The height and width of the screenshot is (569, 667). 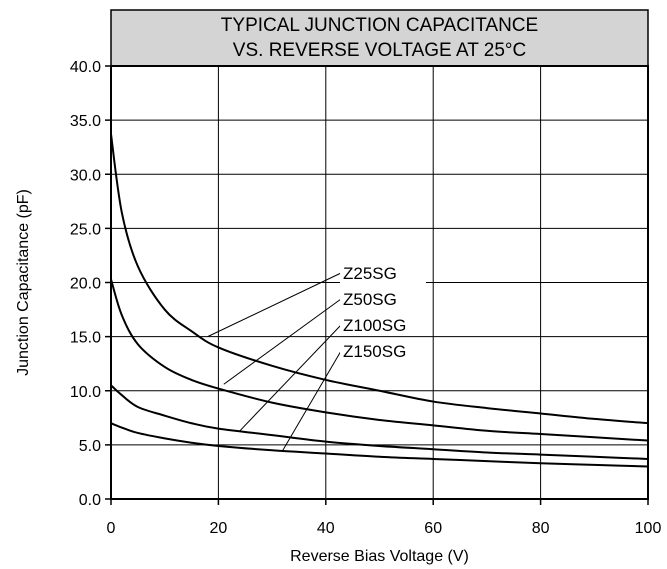 What do you see at coordinates (111, 528) in the screenshot?
I see `x-tick-label: 0` at bounding box center [111, 528].